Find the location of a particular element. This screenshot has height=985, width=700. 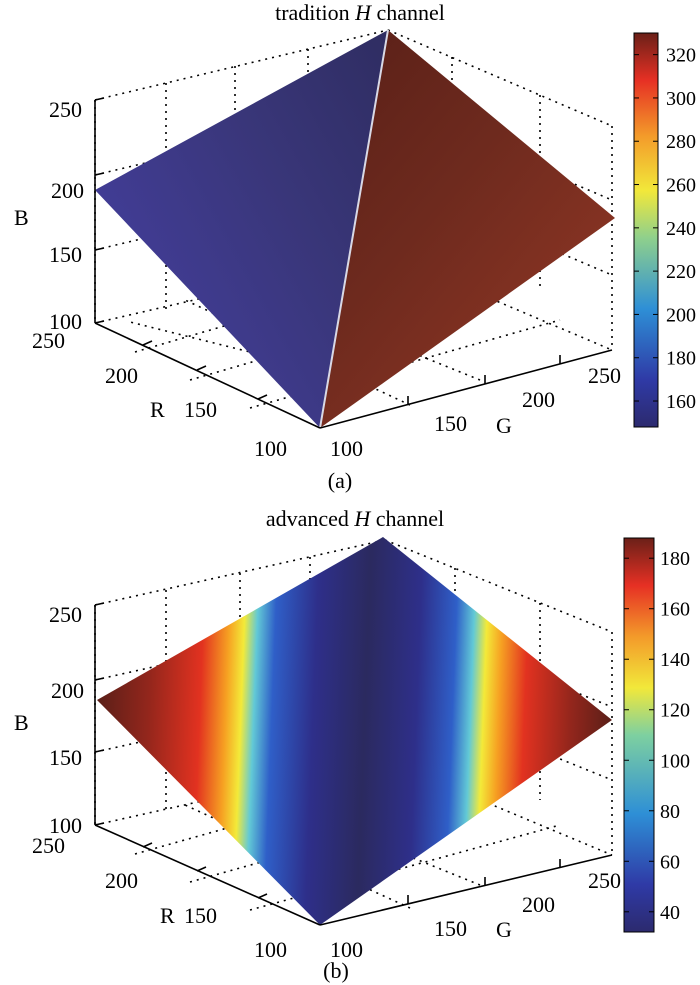

panel-a-g-tick-100: 100 is located at coordinates (346, 448).